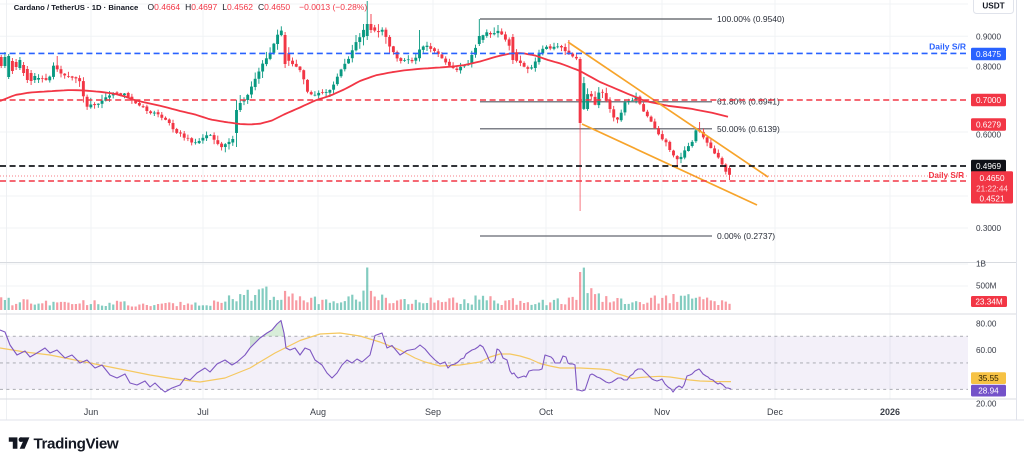 This screenshot has height=465, width=1024. Describe the element at coordinates (991, 199) in the screenshot. I see `svg-text: 0.4521` at that location.